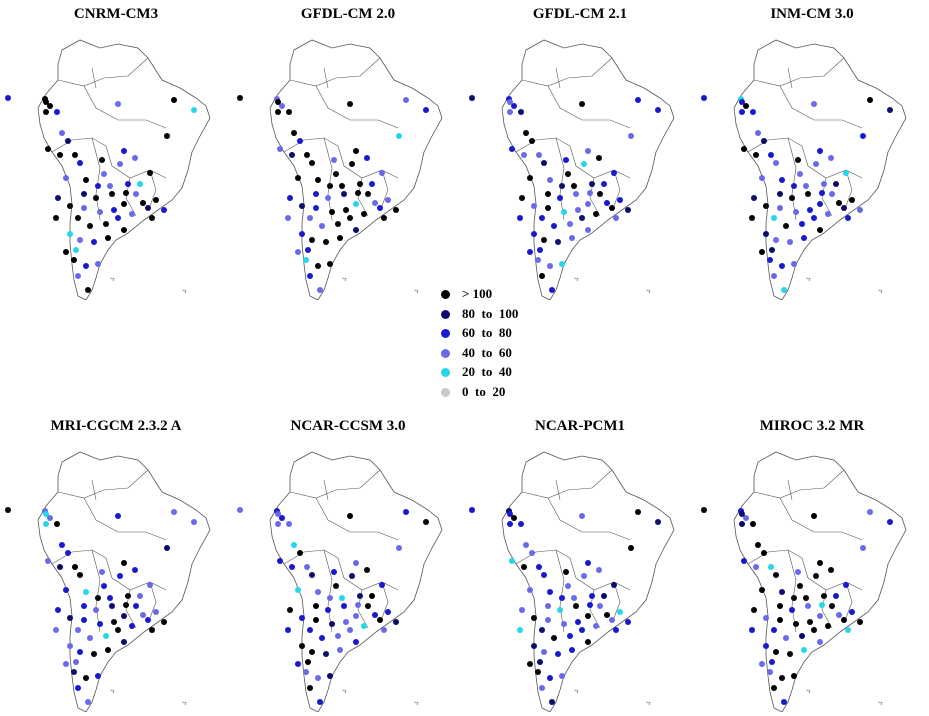 The width and height of the screenshot is (929, 716). What do you see at coordinates (484, 391) in the screenshot?
I see `legend-label: 0 to 20` at bounding box center [484, 391].